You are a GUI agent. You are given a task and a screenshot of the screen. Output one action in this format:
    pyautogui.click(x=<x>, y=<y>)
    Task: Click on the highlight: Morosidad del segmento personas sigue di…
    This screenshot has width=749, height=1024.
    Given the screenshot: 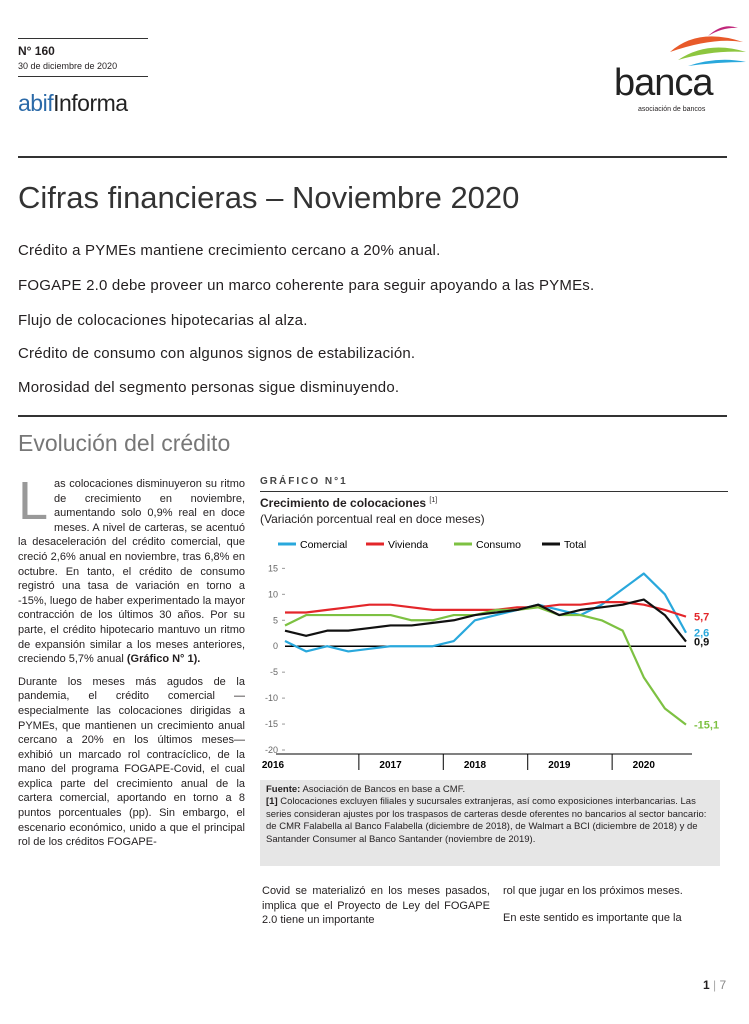 What is the action you would take?
    pyautogui.click(x=209, y=387)
    